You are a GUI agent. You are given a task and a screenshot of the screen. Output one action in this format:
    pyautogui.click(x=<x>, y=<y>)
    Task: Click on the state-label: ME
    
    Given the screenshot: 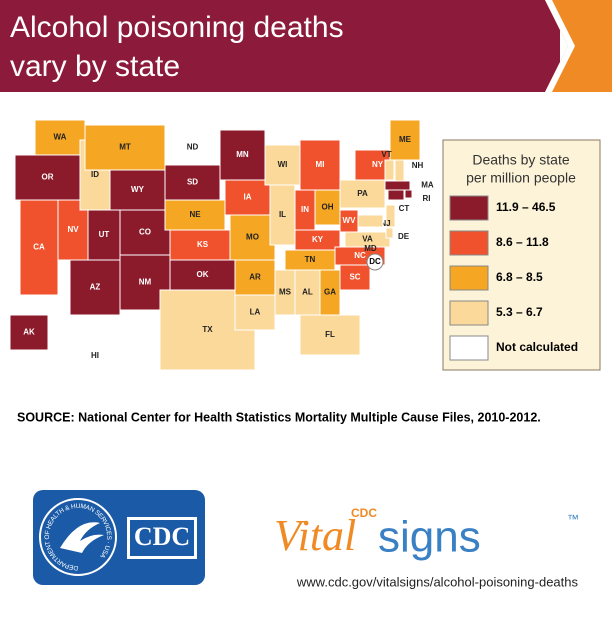 What is the action you would take?
    pyautogui.click(x=405, y=139)
    